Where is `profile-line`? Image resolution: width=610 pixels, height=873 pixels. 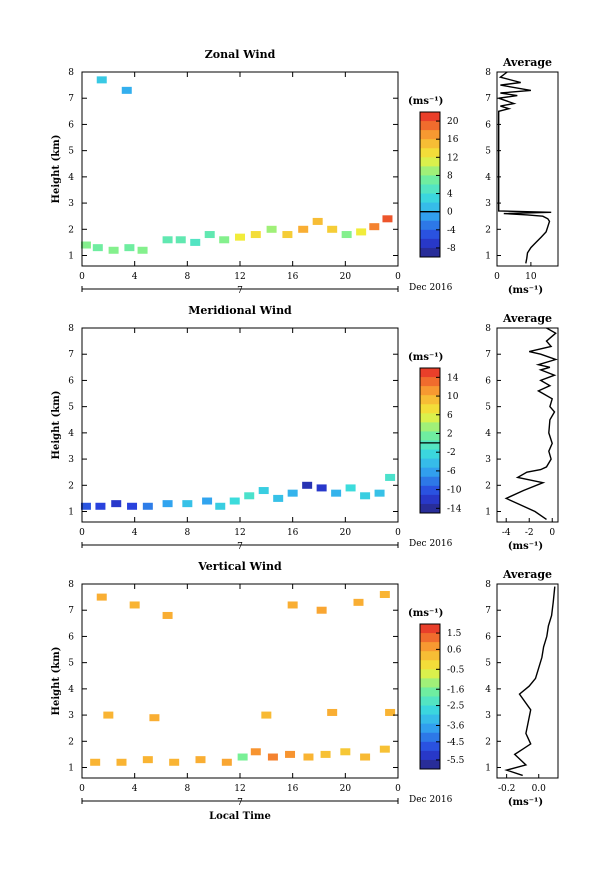
profile-line is located at coordinates (525, 167).